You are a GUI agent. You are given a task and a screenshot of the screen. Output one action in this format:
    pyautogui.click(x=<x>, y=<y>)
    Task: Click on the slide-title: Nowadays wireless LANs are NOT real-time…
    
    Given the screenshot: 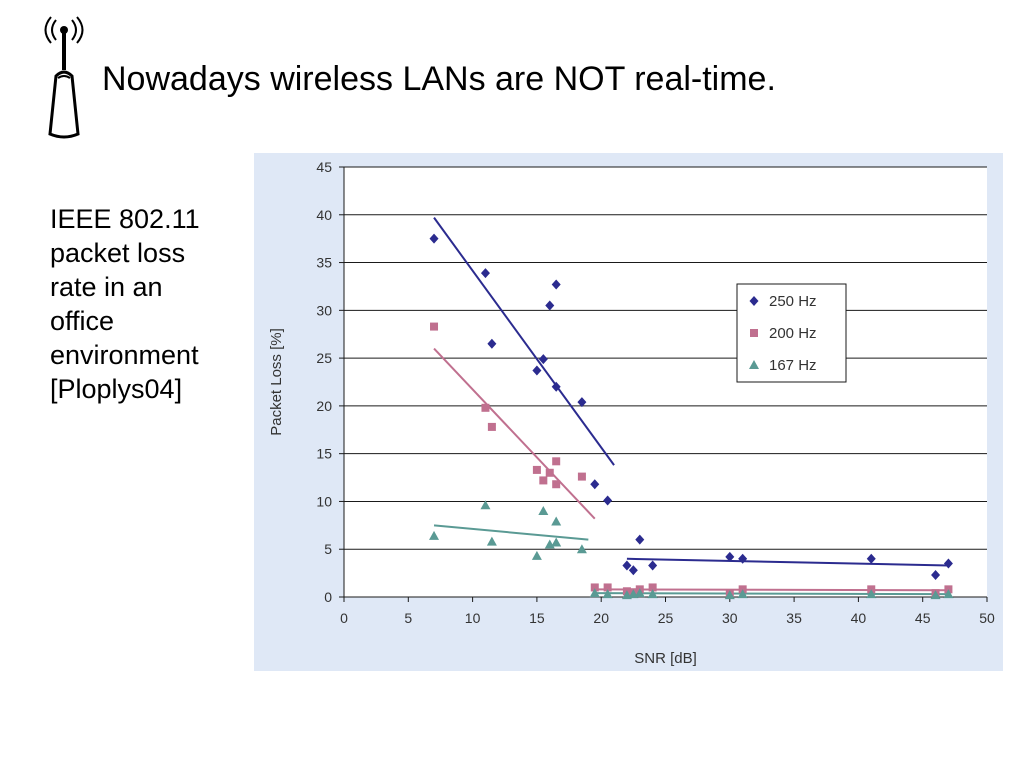 What is the action you would take?
    pyautogui.click(x=439, y=79)
    